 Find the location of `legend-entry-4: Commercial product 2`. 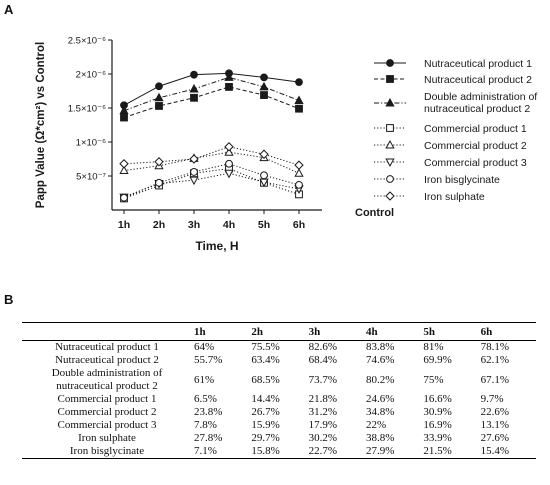

legend-entry-4: Commercial product 2 is located at coordinates (450, 145).